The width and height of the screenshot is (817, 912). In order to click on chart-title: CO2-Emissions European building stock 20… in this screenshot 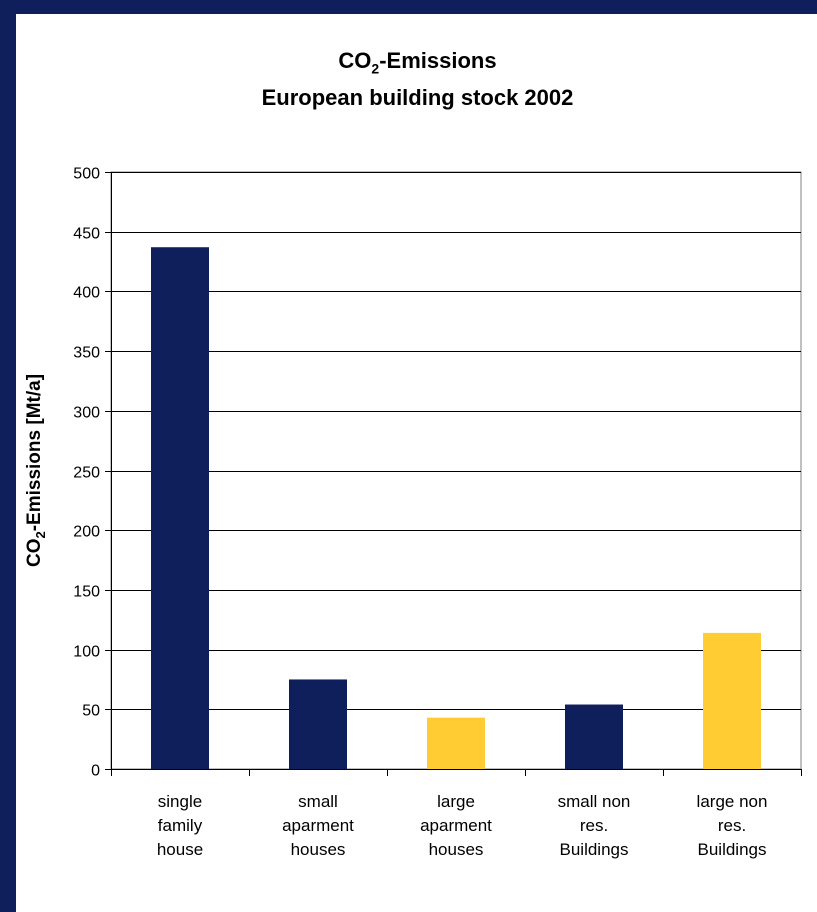, I will do `click(416, 79)`.